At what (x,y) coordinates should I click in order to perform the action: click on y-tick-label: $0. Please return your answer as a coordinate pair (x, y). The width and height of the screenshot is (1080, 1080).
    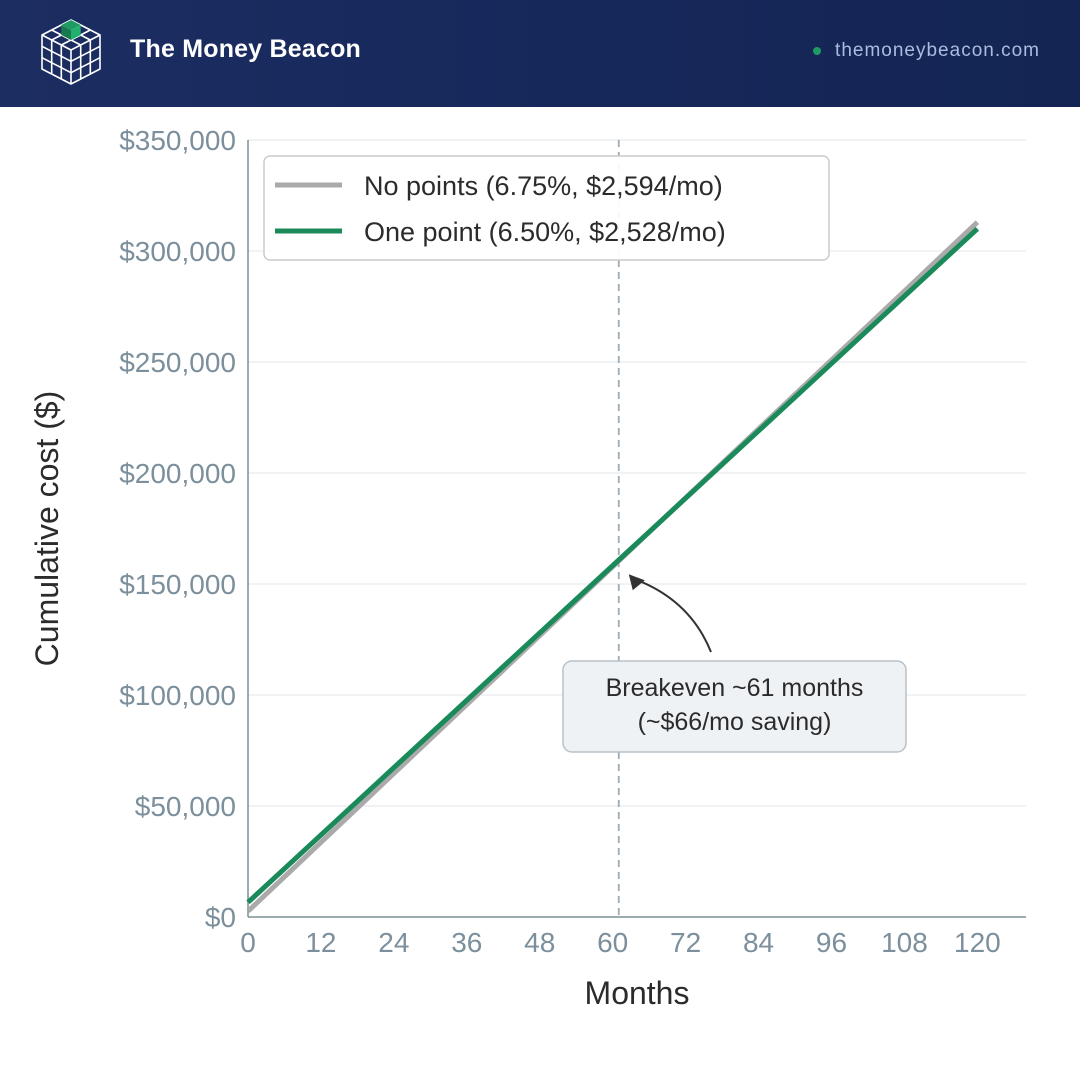
    Looking at the image, I should click on (220, 917).